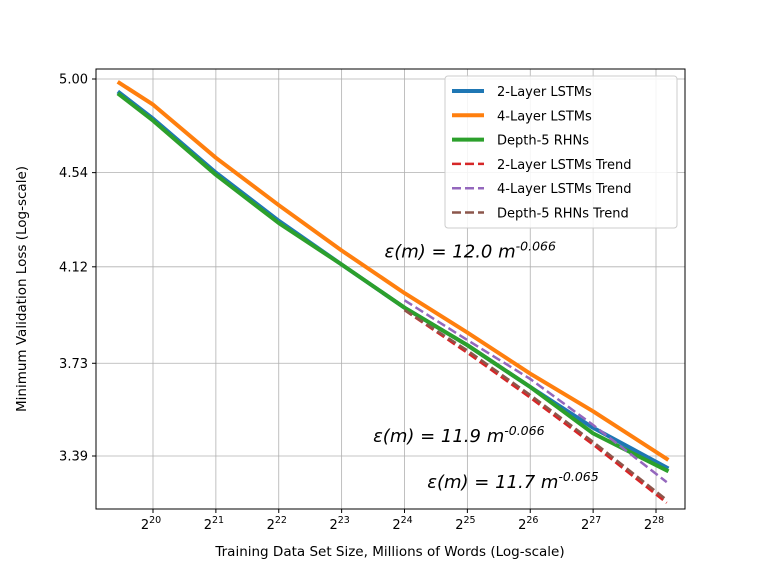 The width and height of the screenshot is (761, 571). What do you see at coordinates (402, 524) in the screenshot?
I see `x-tick-label: 224` at bounding box center [402, 524].